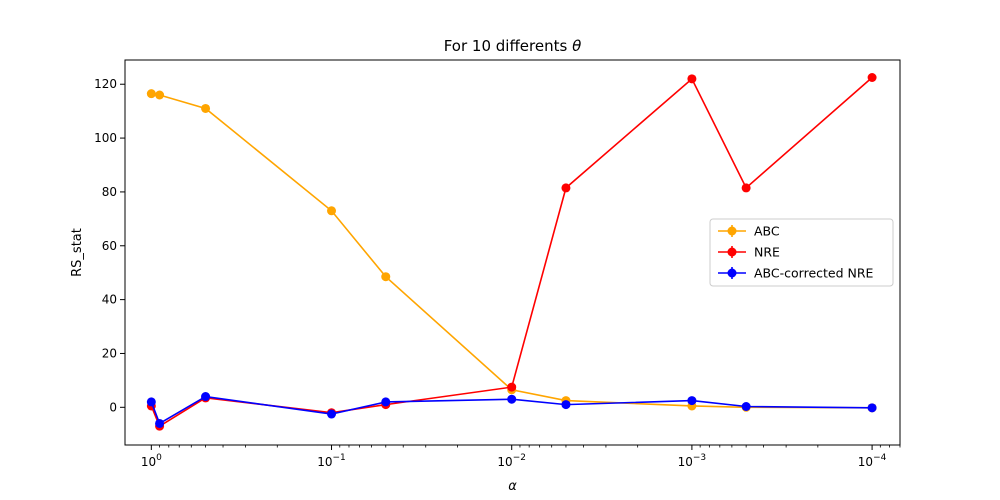 This screenshot has width=1000, height=500. What do you see at coordinates (767, 252) in the screenshot?
I see `legend-label: NRE` at bounding box center [767, 252].